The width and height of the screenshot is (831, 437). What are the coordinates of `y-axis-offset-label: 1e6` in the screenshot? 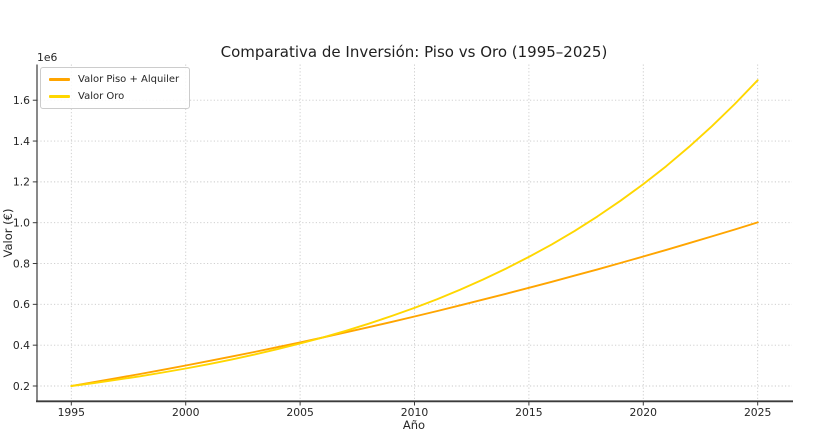 It's located at (47, 57).